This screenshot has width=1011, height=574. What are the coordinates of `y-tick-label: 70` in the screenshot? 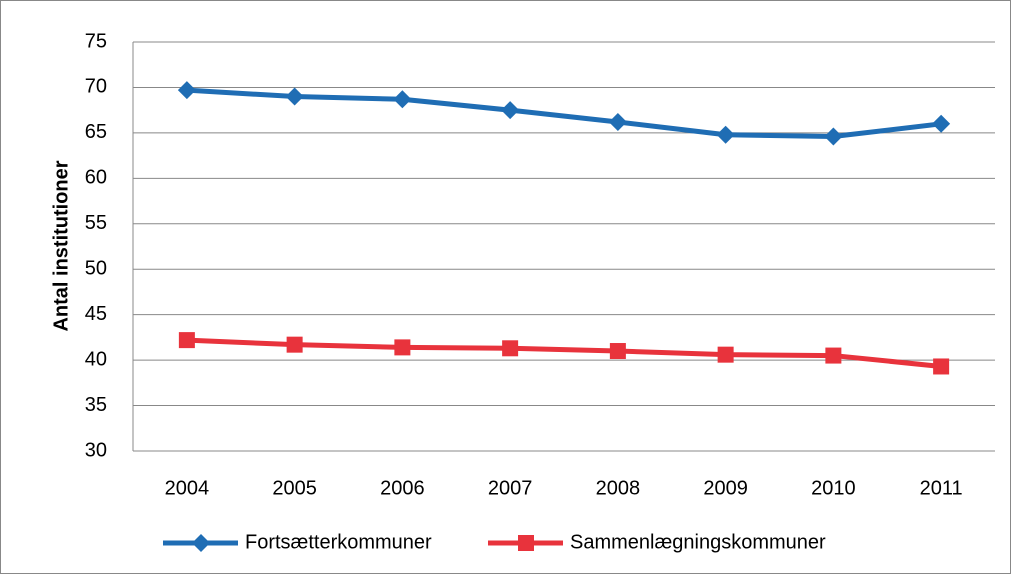 It's located at (96, 87).